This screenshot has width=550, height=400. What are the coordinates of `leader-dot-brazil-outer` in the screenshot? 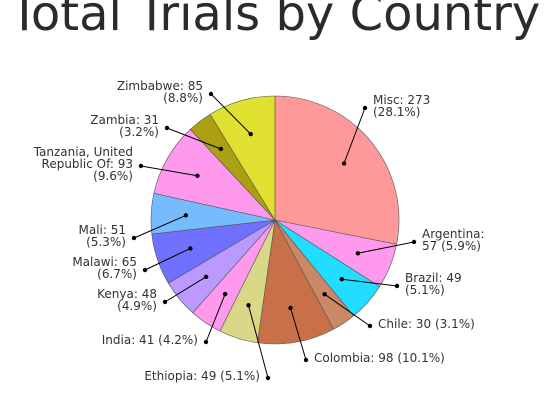 It's located at (397, 286).